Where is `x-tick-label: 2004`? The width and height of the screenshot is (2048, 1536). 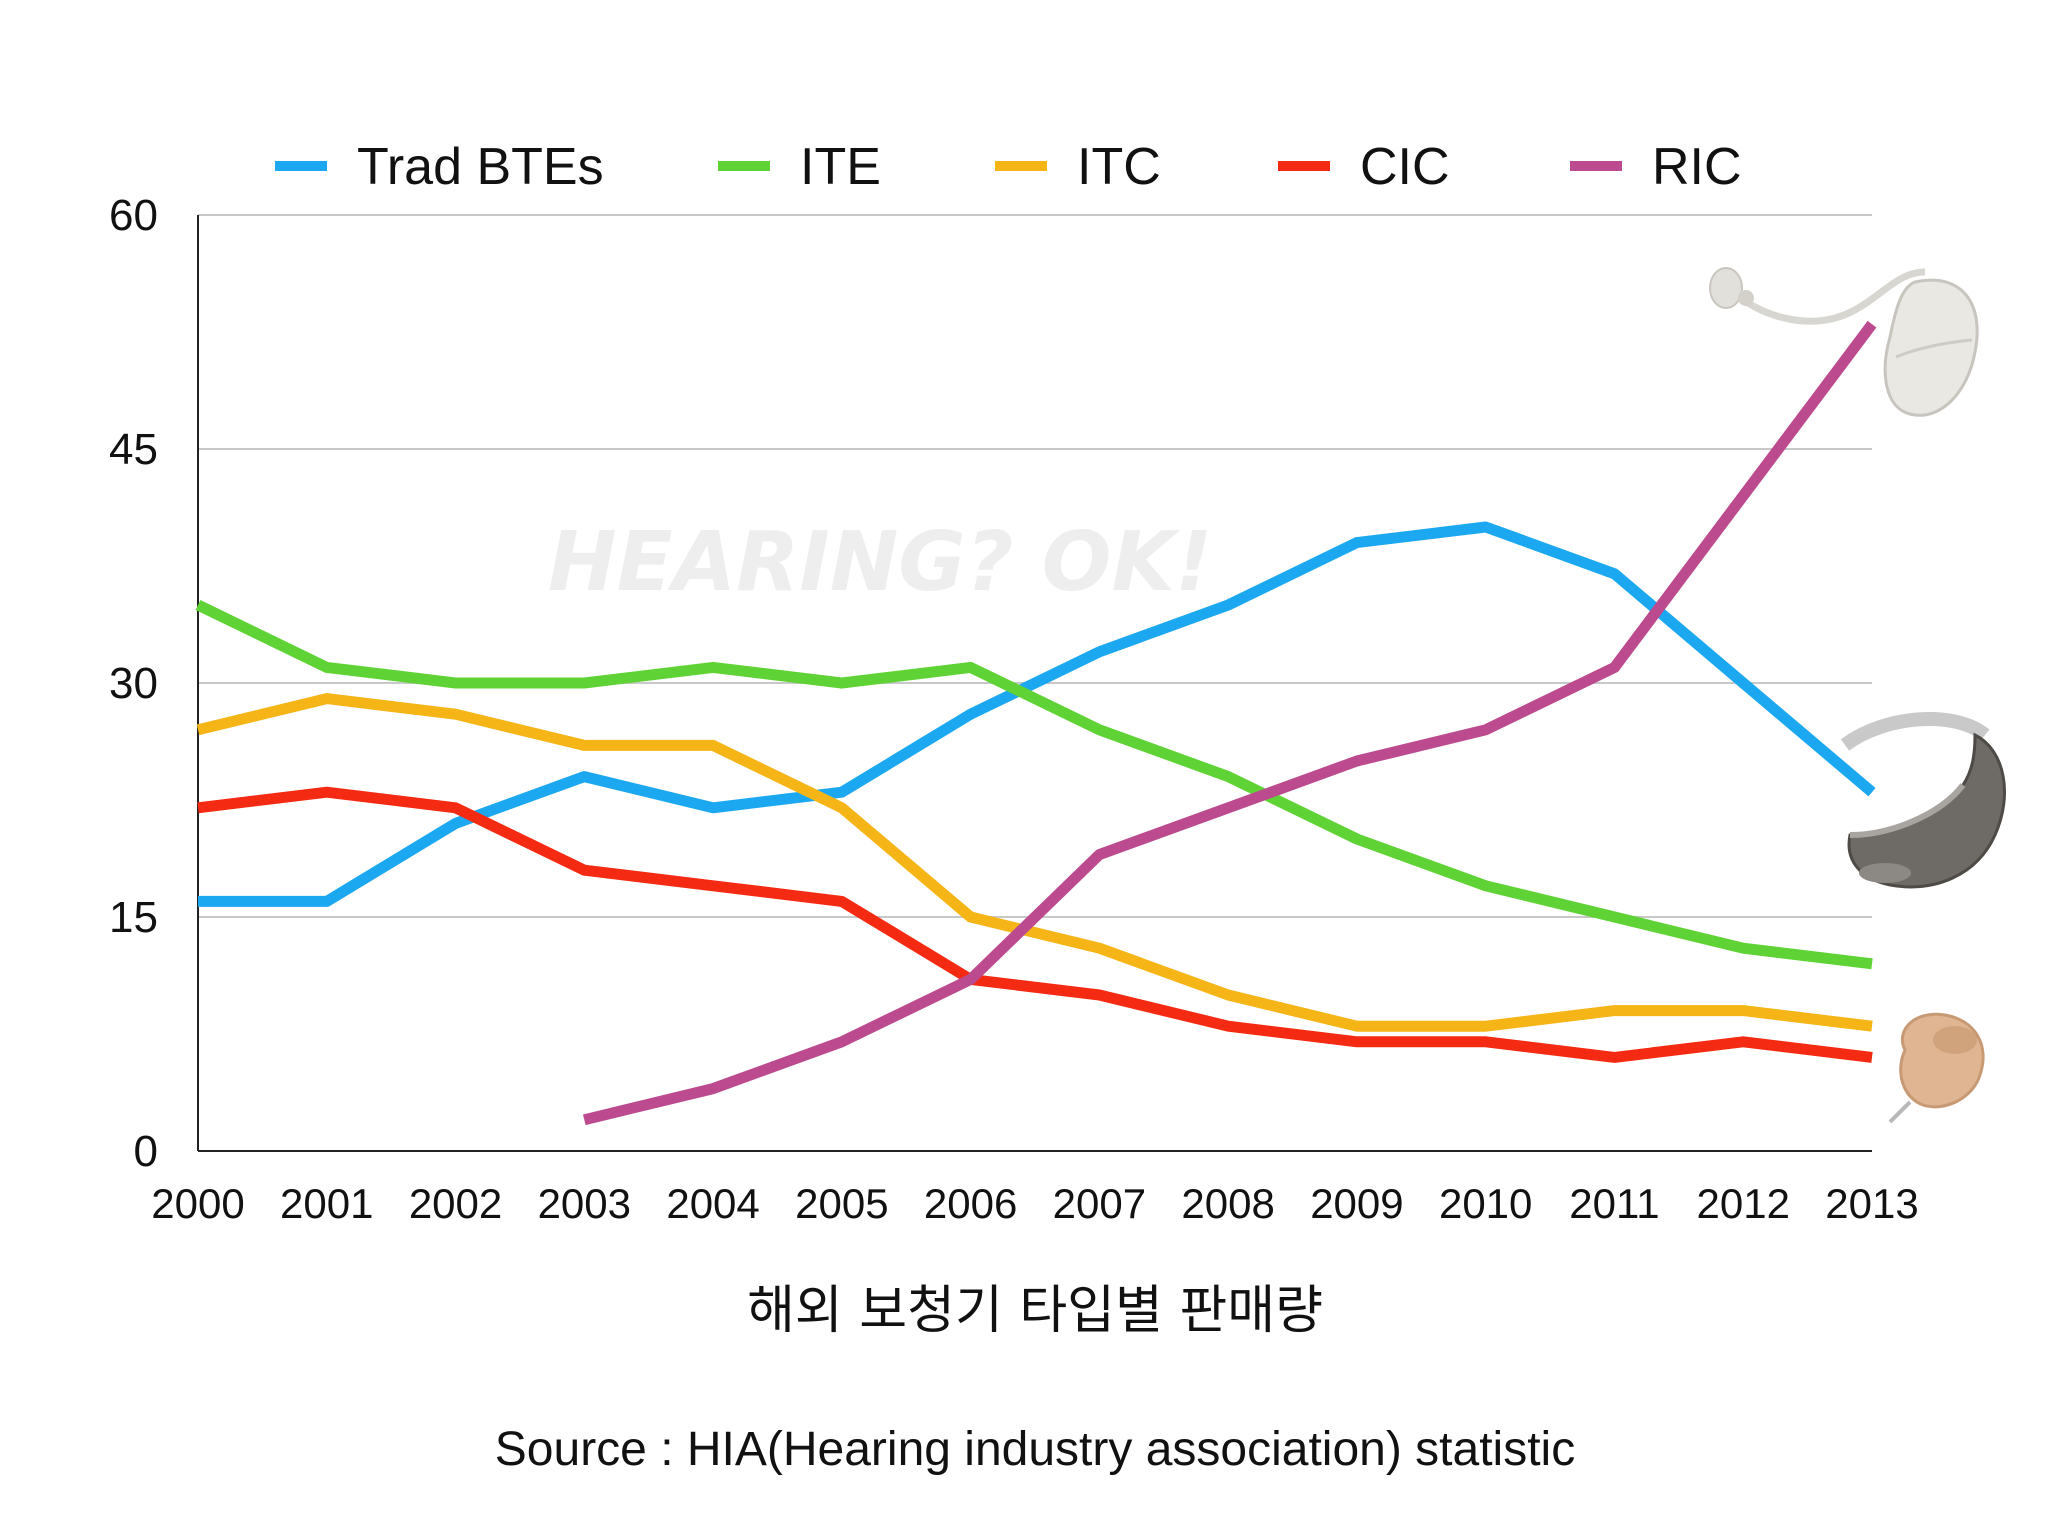
x-tick-label: 2004 is located at coordinates (712, 1203).